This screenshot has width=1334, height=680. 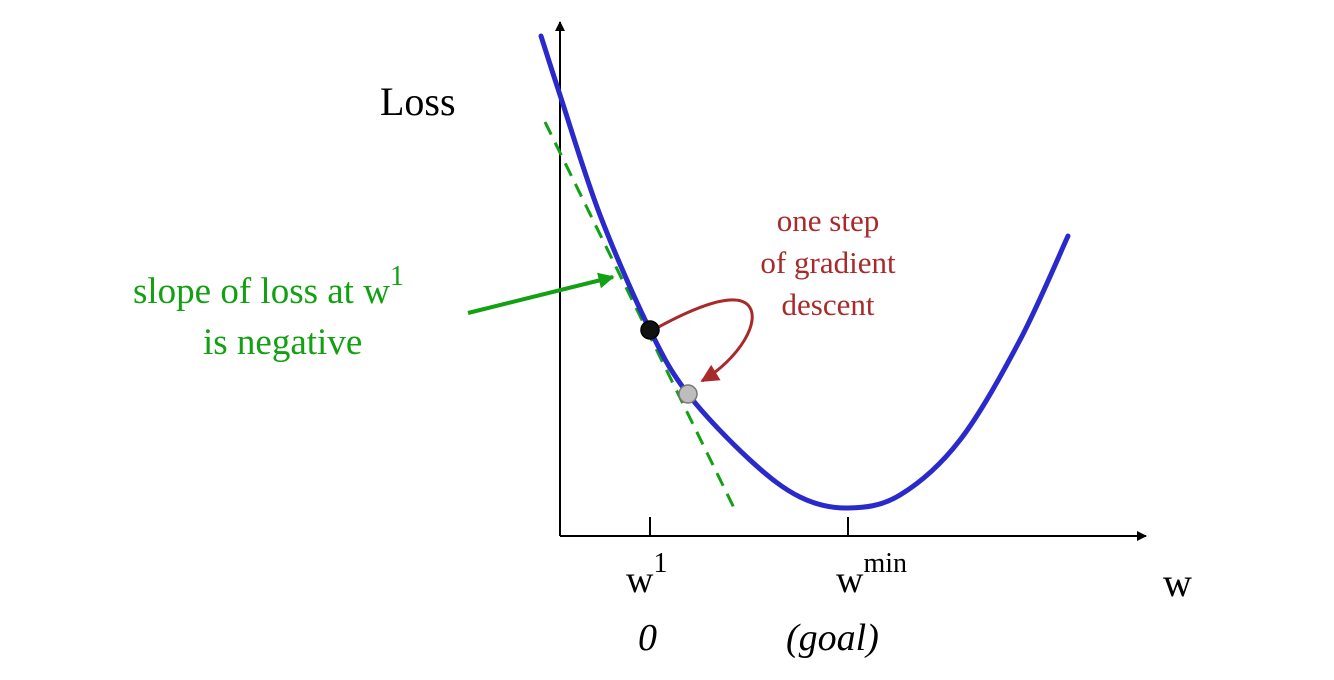 What do you see at coordinates (541, 293) in the screenshot?
I see `slope-arrow` at bounding box center [541, 293].